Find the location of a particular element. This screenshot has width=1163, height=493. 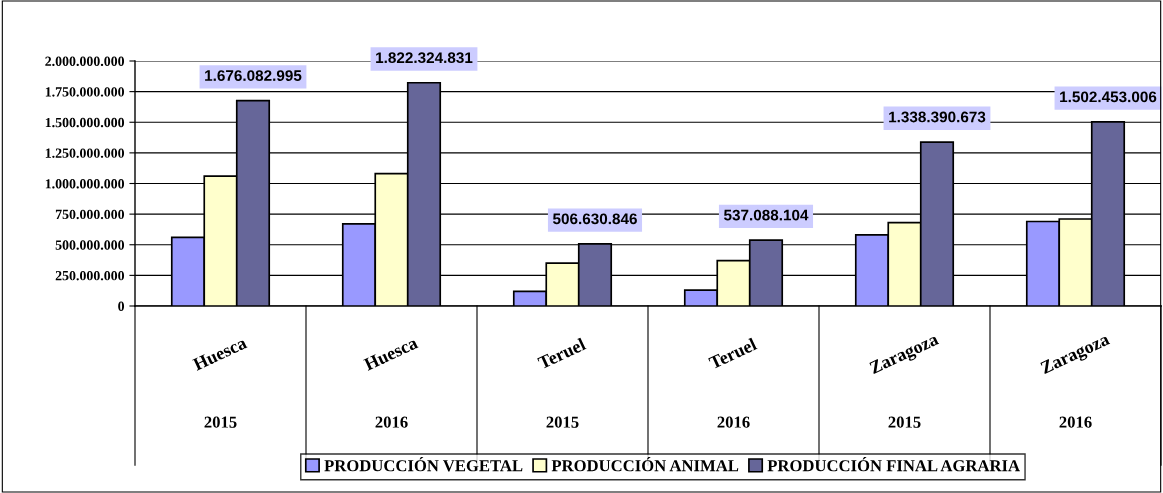

data-label: 1.502.453.006 is located at coordinates (1108, 97).